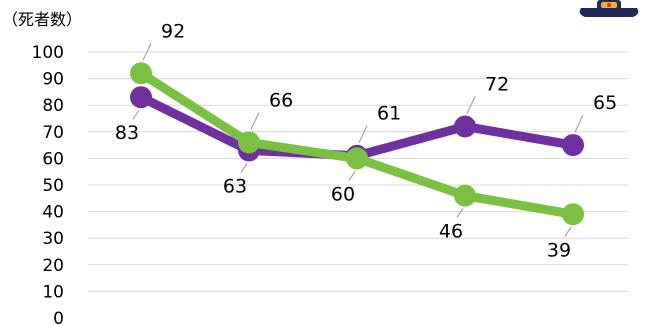 The width and height of the screenshot is (645, 325). I want to click on y-tick-label: 80, so click(53, 106).